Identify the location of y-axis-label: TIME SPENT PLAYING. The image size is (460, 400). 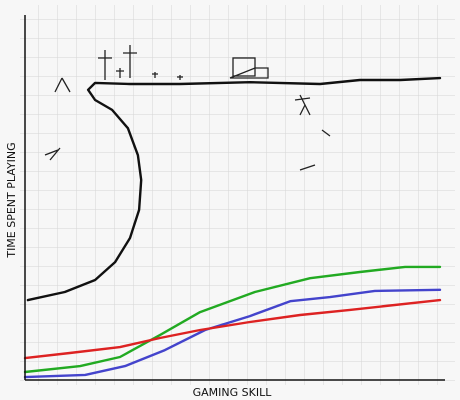
(11, 200).